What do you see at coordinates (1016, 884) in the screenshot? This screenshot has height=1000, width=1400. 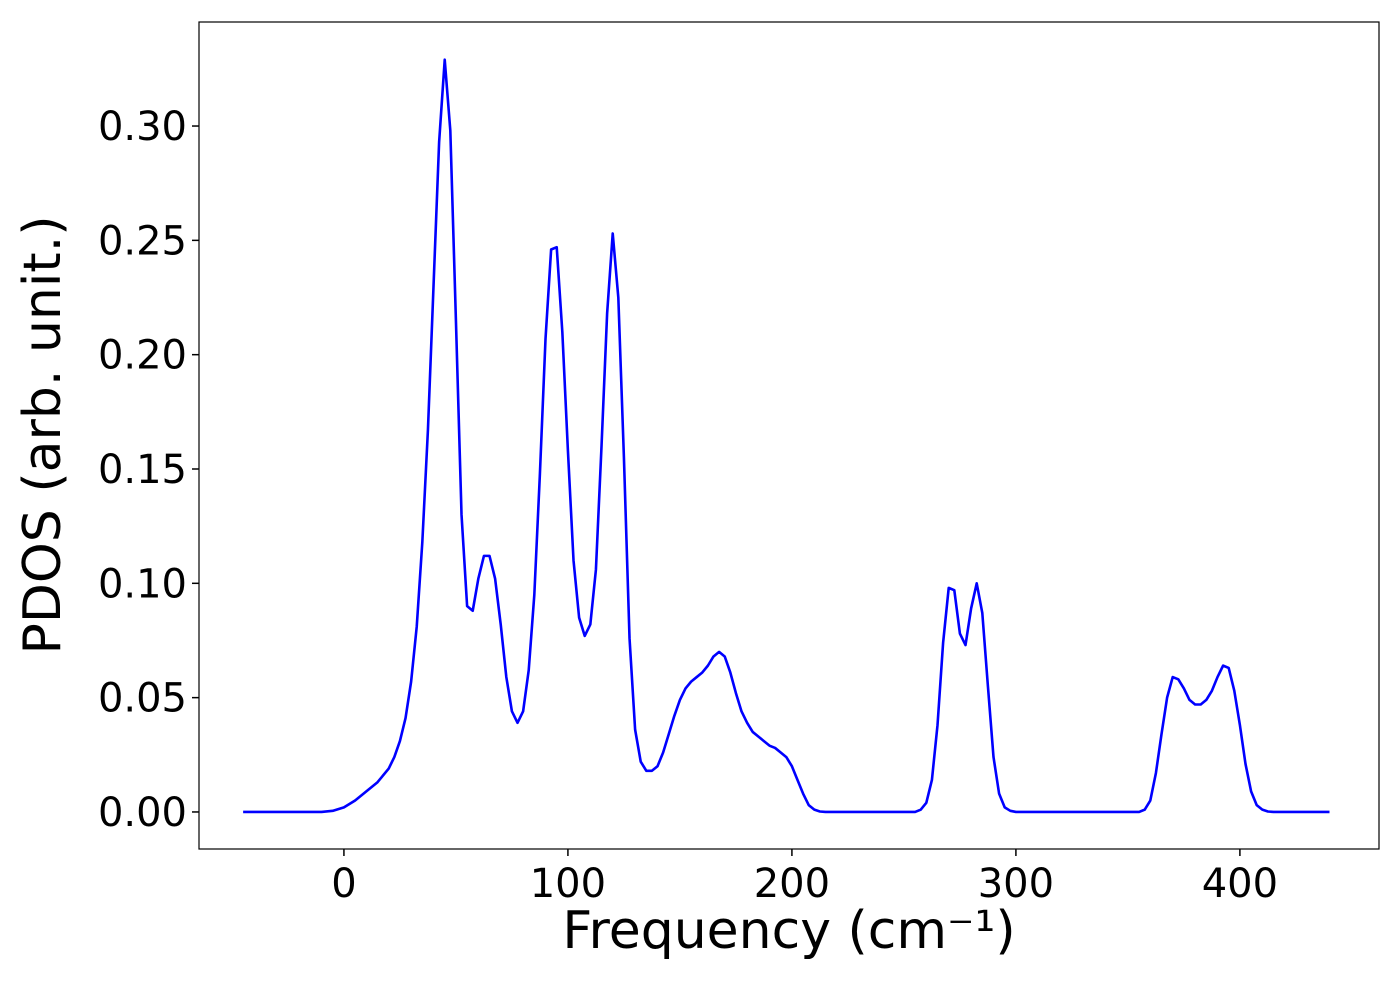 I see `x-tick-label: 300` at bounding box center [1016, 884].